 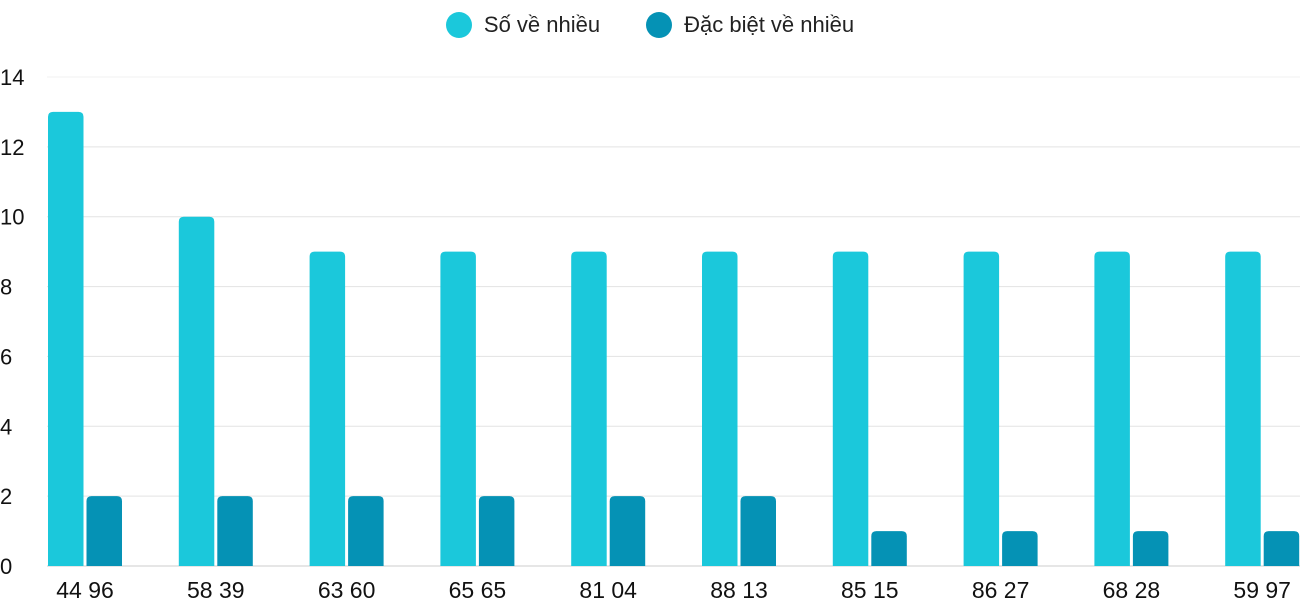 I want to click on legend-item-series-1: Số về nhiều, so click(x=523, y=25).